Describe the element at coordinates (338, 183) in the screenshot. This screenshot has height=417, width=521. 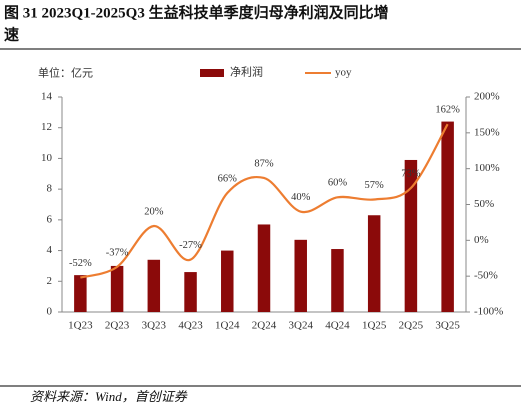
I see `data-label: 60%` at that location.